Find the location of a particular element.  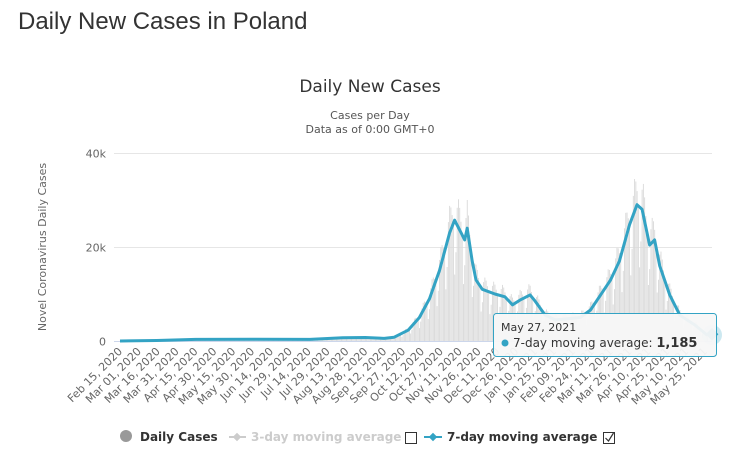

chart-subtitle: Cases per Day is located at coordinates (370, 115).